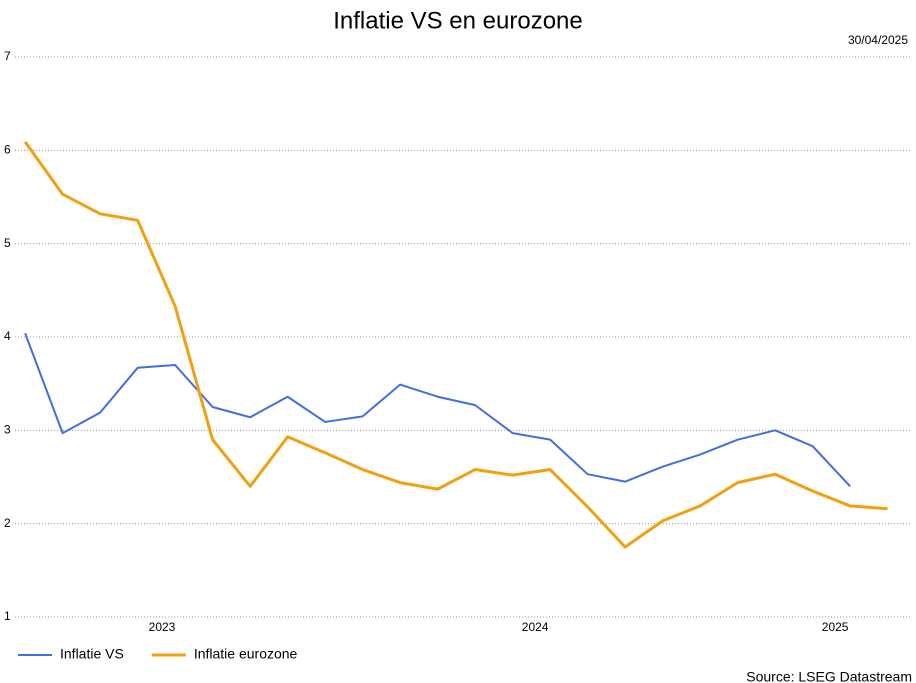  Describe the element at coordinates (7, 336) in the screenshot. I see `y-tick-label: 4` at that location.